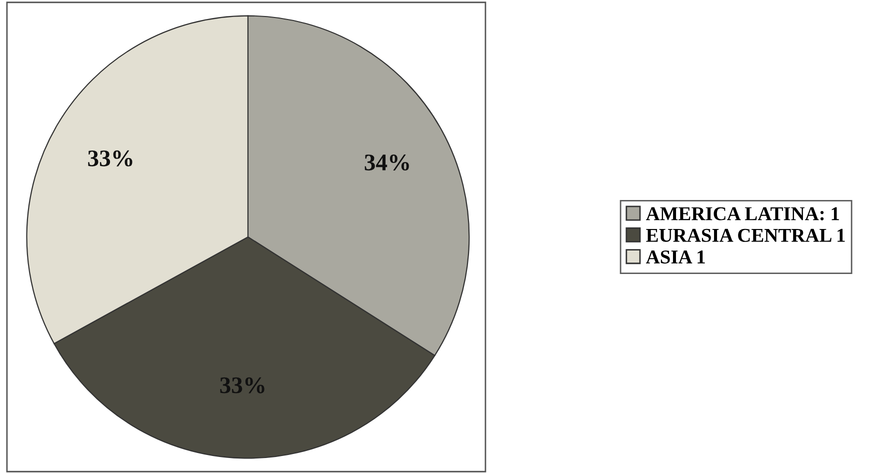 The image size is (870, 474). What do you see at coordinates (745, 235) in the screenshot?
I see `legend-label: EURASIA CENTRAL 1` at bounding box center [745, 235].